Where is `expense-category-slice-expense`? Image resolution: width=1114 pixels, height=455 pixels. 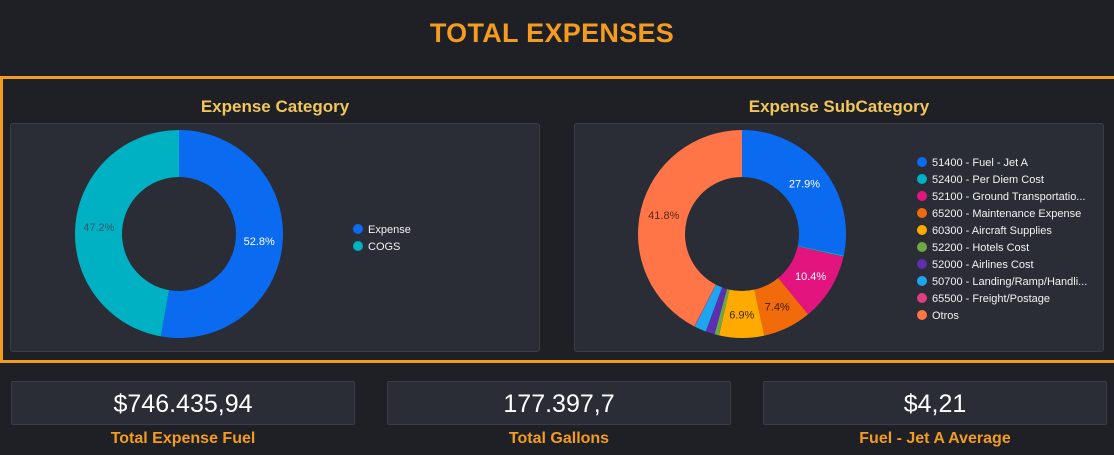 expense-category-slice-expense is located at coordinates (222, 234).